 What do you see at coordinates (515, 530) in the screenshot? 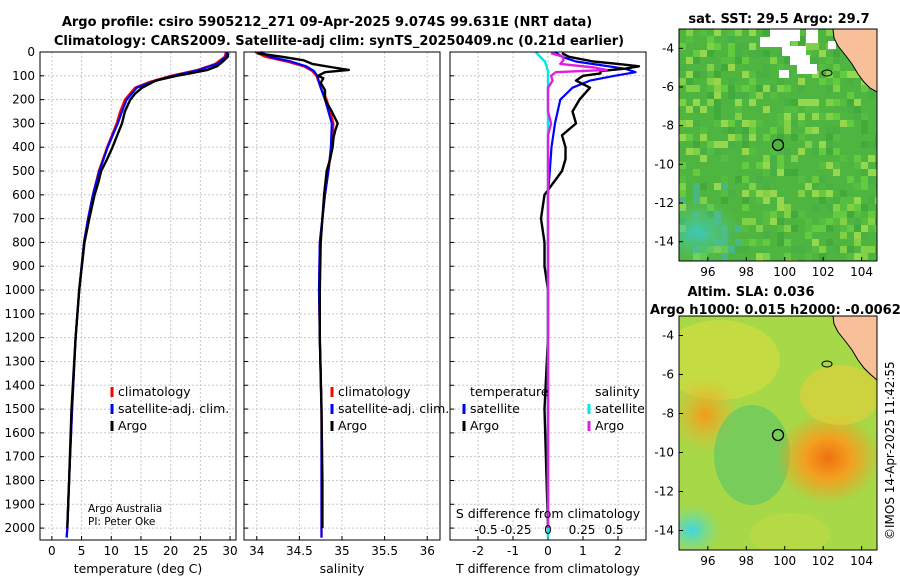
I see `s-tick-label: -0.25` at bounding box center [515, 530].